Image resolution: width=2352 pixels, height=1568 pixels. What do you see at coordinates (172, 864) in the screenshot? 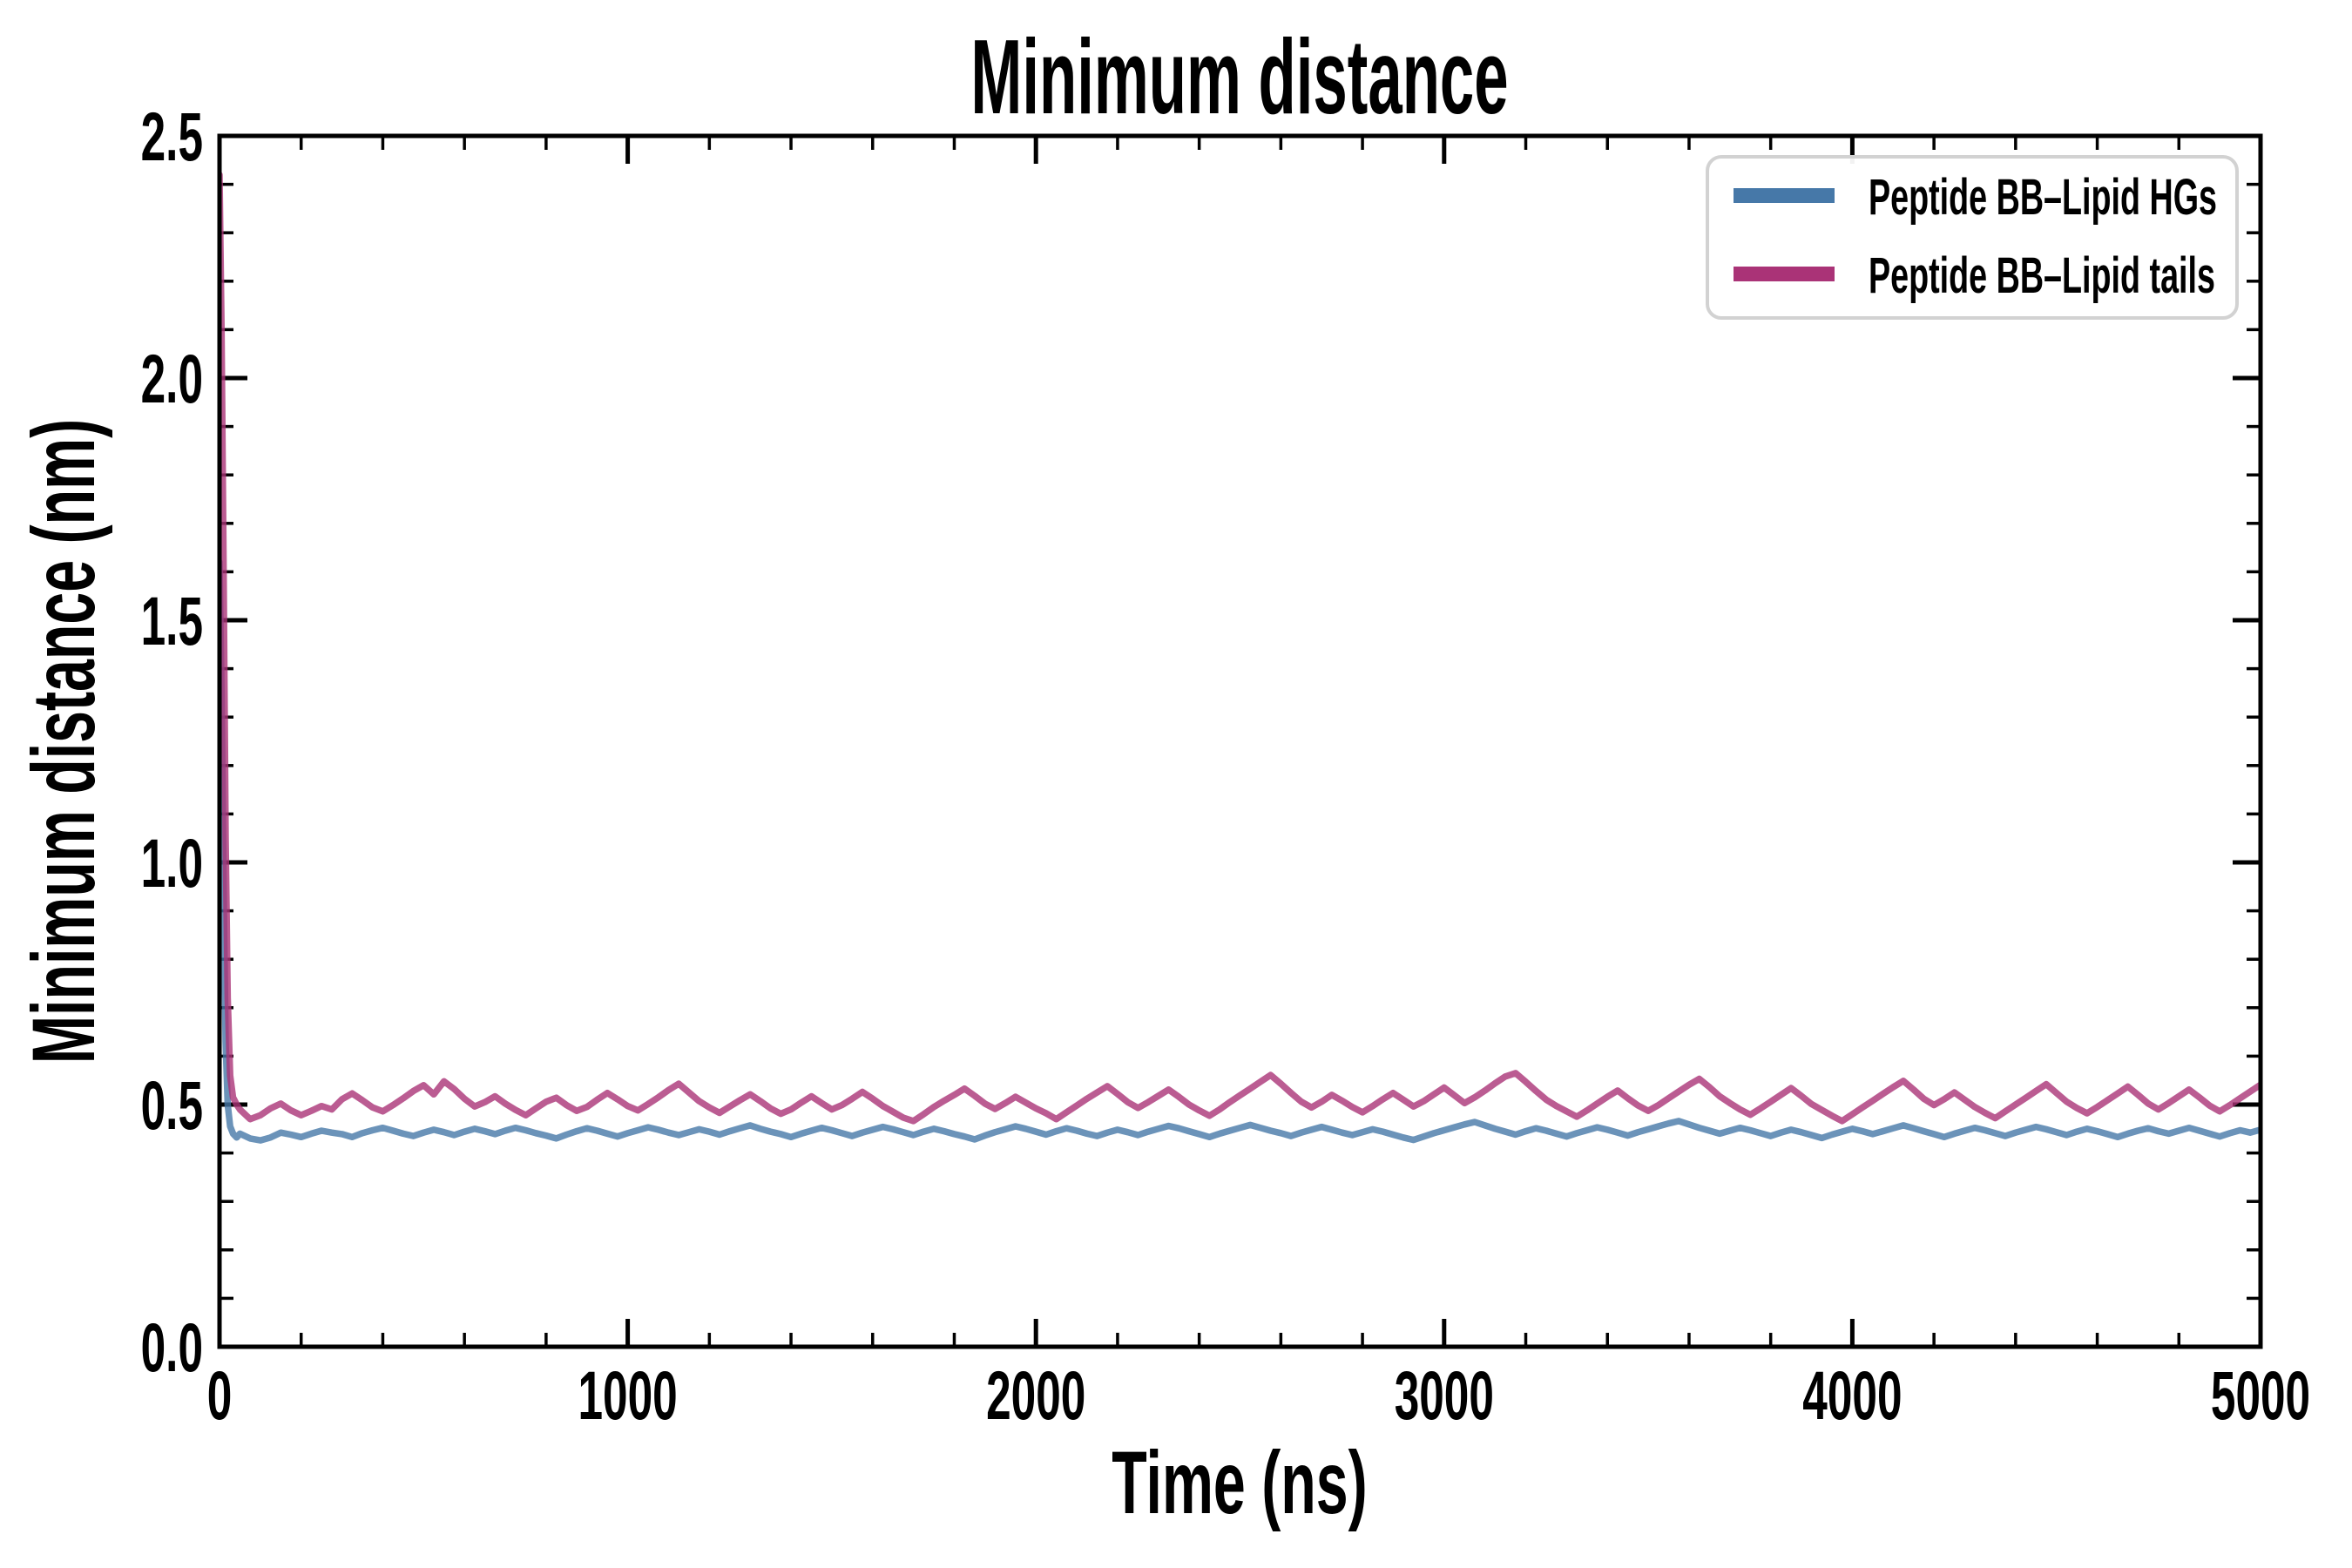
I see `y-tick-label: 1.0` at bounding box center [172, 864].